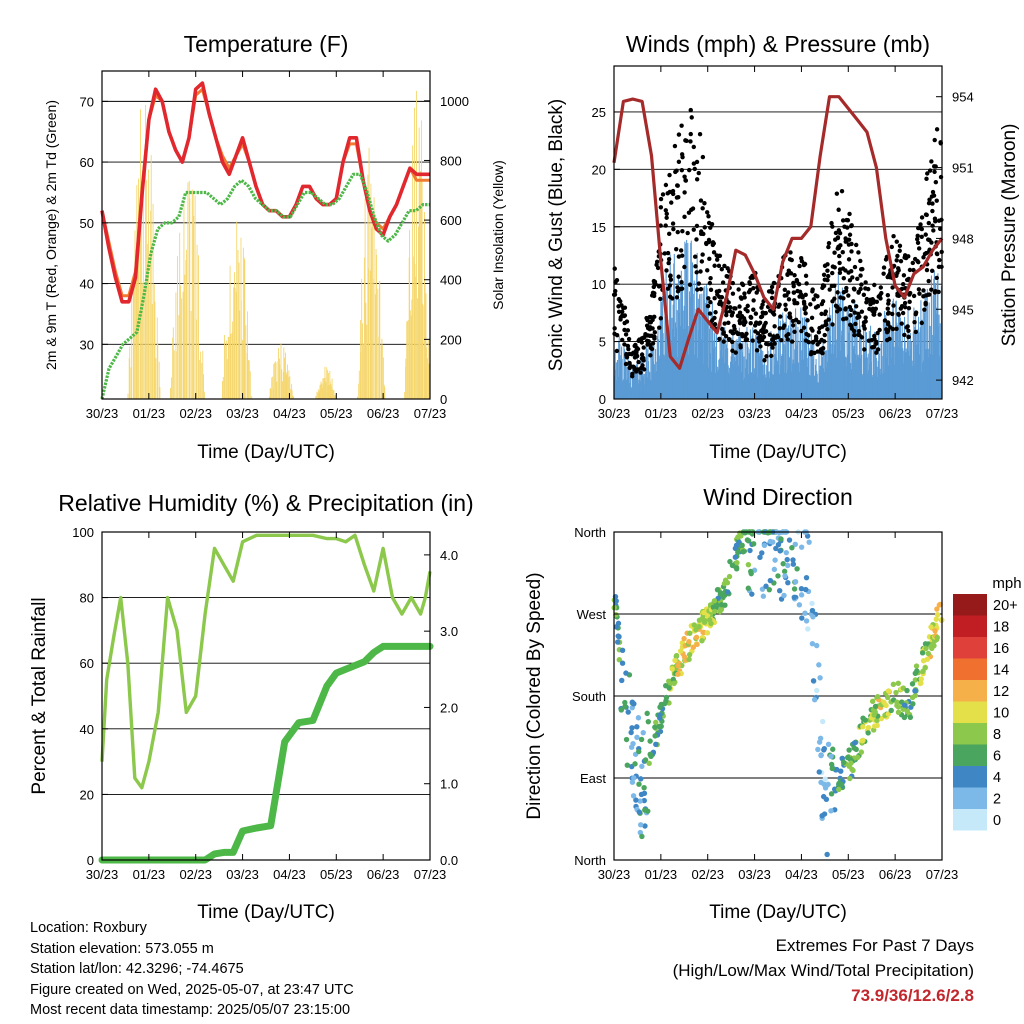 The height and width of the screenshot is (1024, 1024). Describe the element at coordinates (963, 238) in the screenshot. I see `y-tick-label-right: 948` at that location.